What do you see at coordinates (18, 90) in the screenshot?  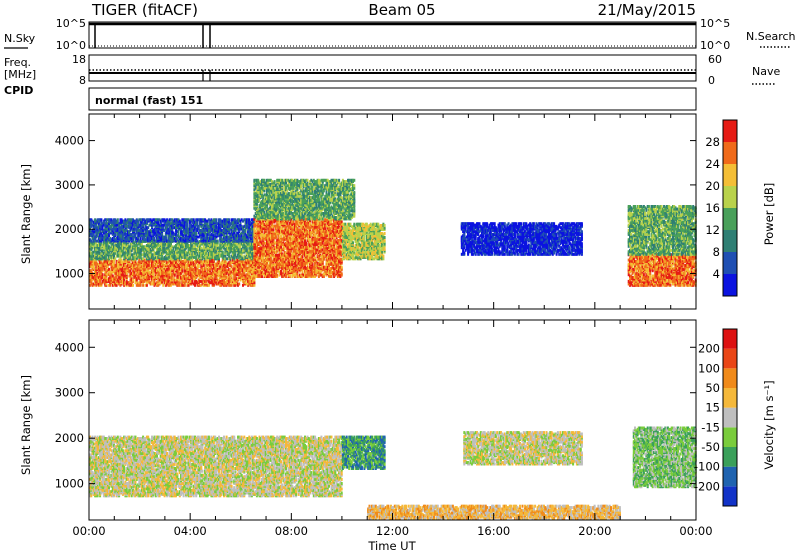 I see `cpid-label: CPID` at bounding box center [18, 90].